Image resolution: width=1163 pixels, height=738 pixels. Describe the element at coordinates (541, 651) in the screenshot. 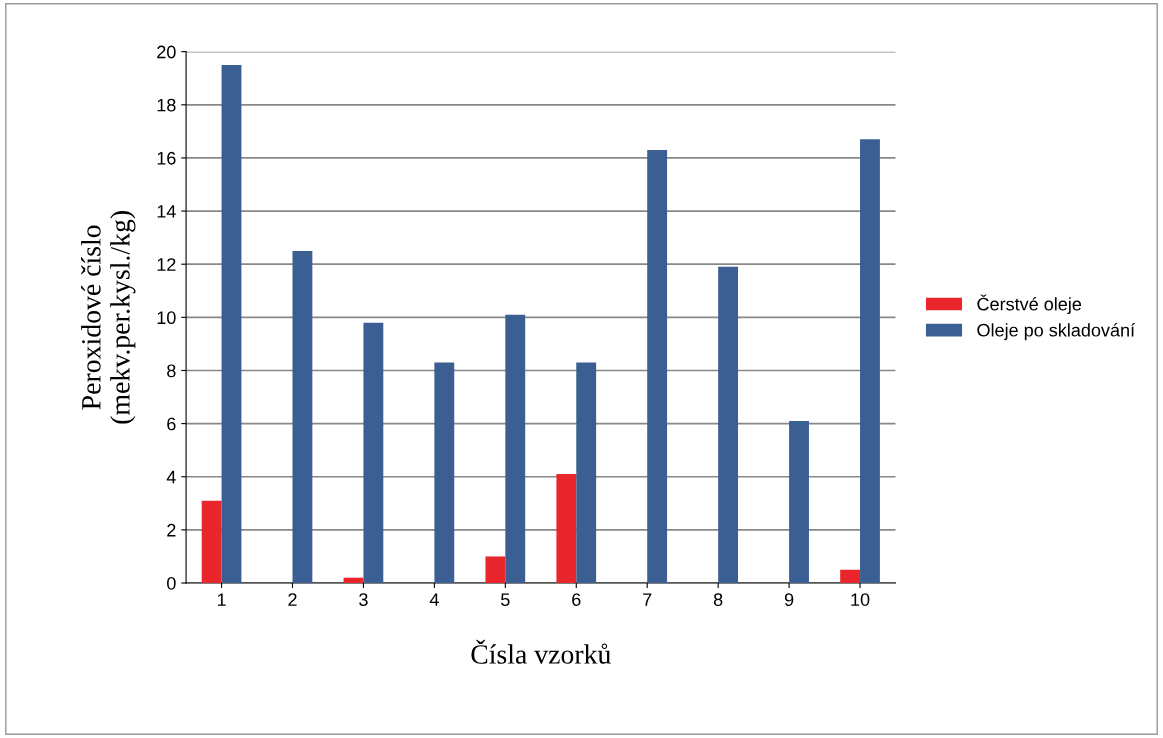

I see `x-axis-title: Čísla vzorků` at that location.